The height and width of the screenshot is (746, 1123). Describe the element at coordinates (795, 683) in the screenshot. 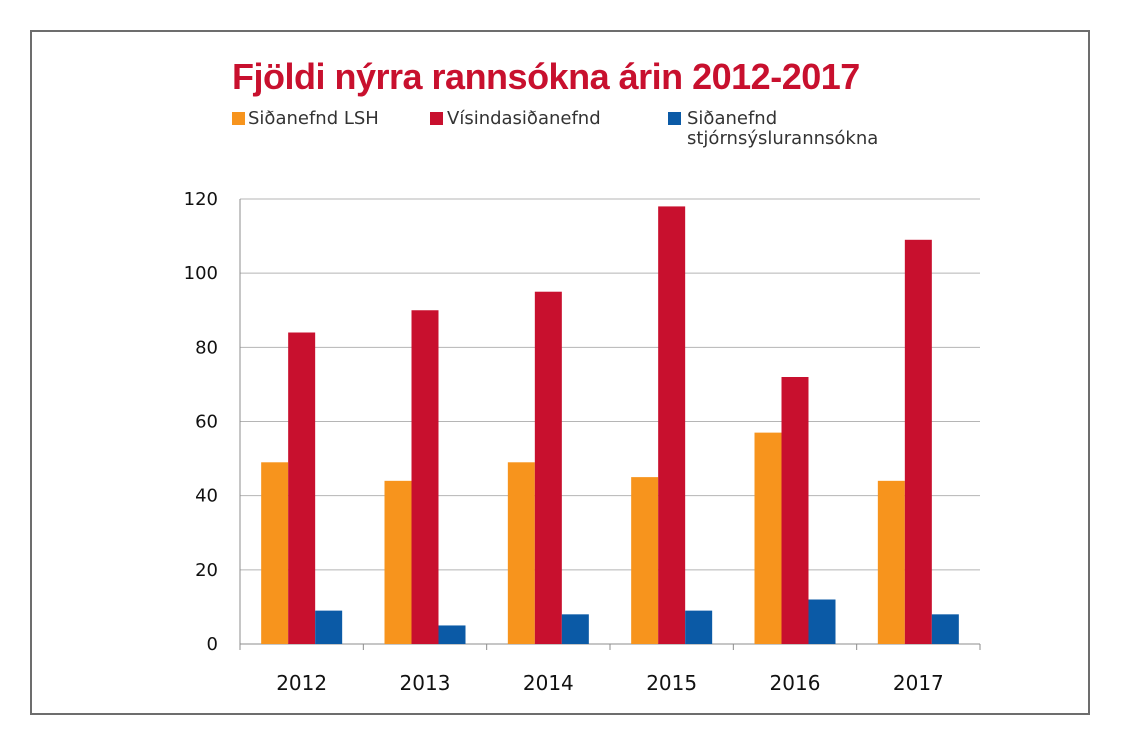

I see `x-tick-label-2016: 2016` at that location.